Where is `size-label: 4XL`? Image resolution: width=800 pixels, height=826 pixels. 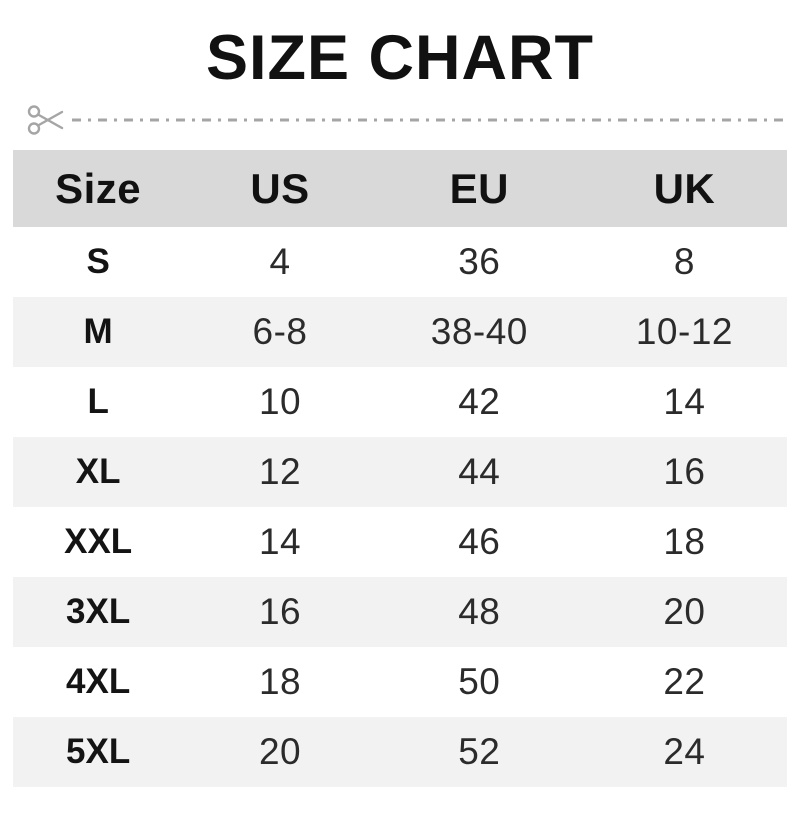
size-label: 4XL is located at coordinates (98, 681).